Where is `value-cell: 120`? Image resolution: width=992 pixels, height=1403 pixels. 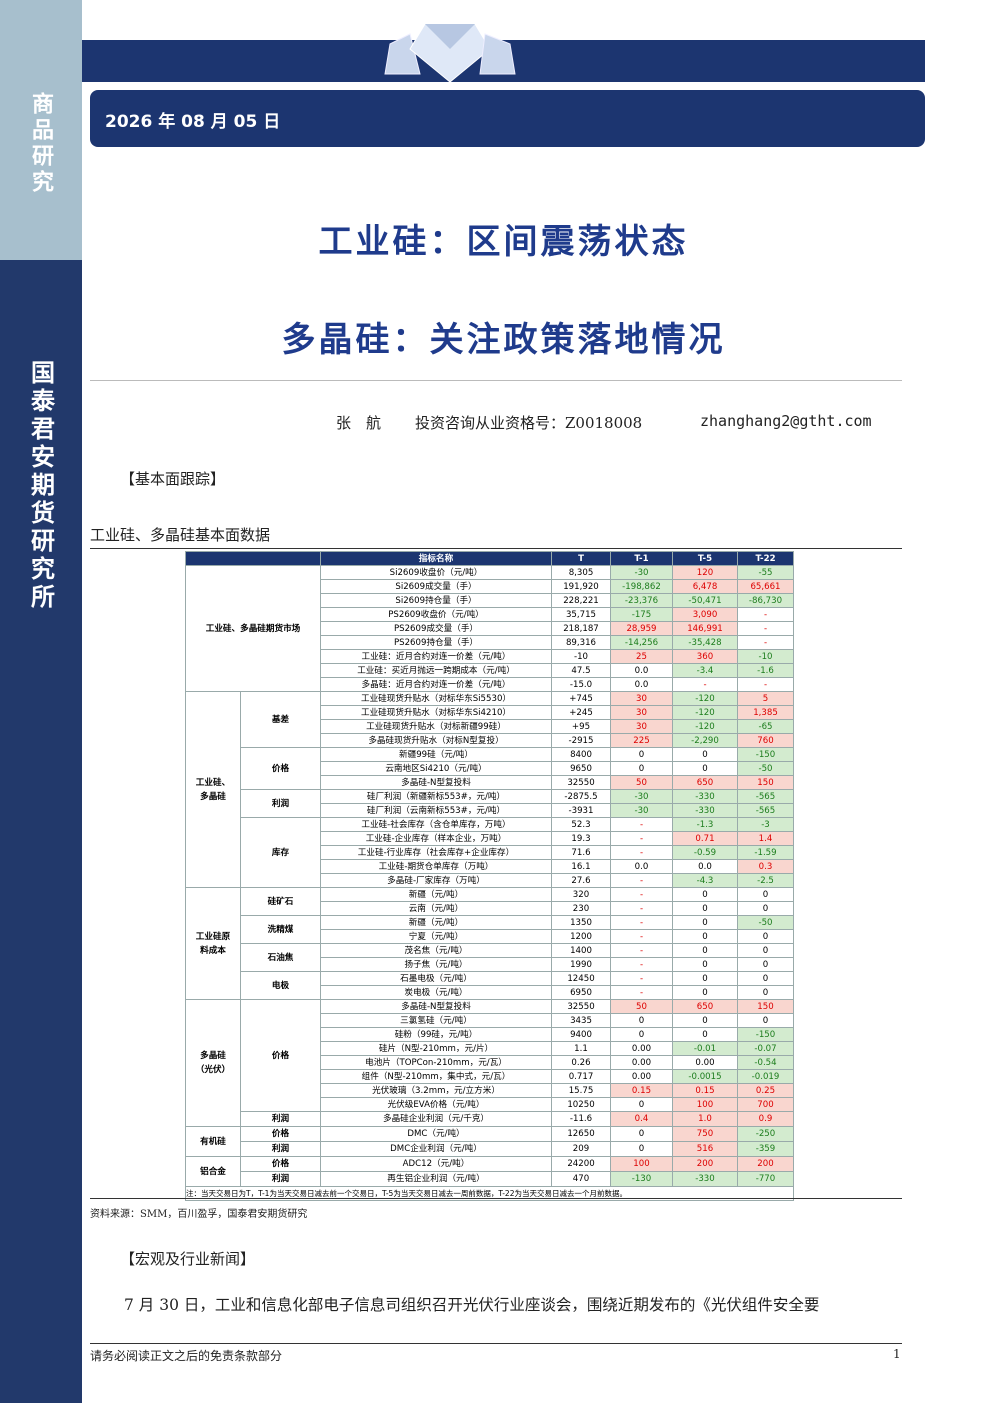
value-cell: 120 is located at coordinates (705, 572).